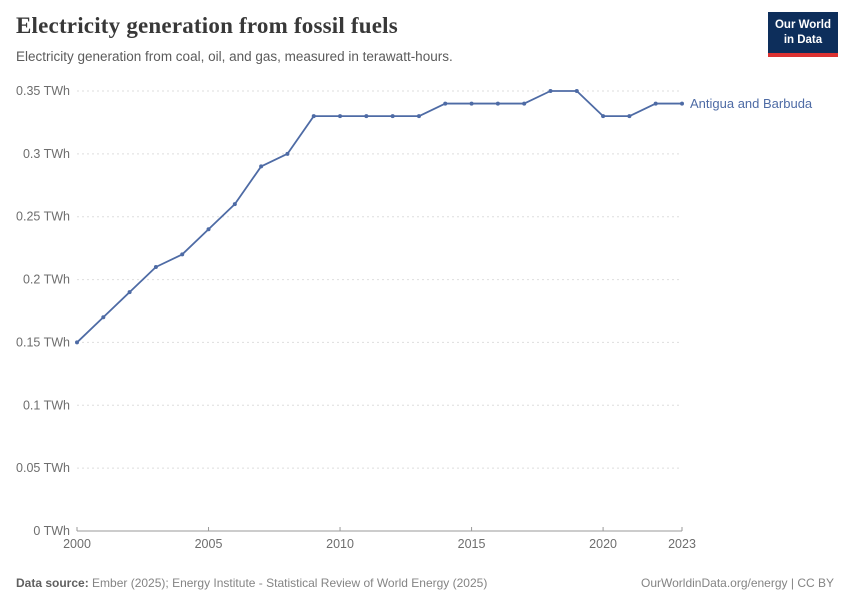  I want to click on owid-logo: Our World in Data, so click(802, 34).